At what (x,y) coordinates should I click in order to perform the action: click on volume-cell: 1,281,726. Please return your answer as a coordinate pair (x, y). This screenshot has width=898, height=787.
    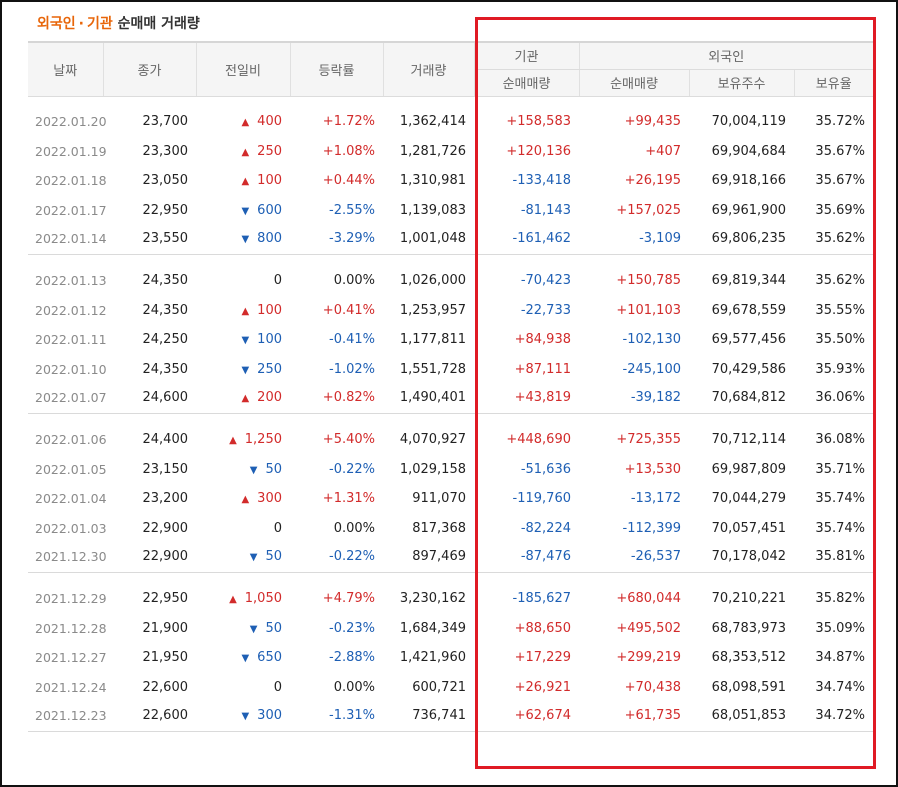
    Looking at the image, I should click on (432, 151).